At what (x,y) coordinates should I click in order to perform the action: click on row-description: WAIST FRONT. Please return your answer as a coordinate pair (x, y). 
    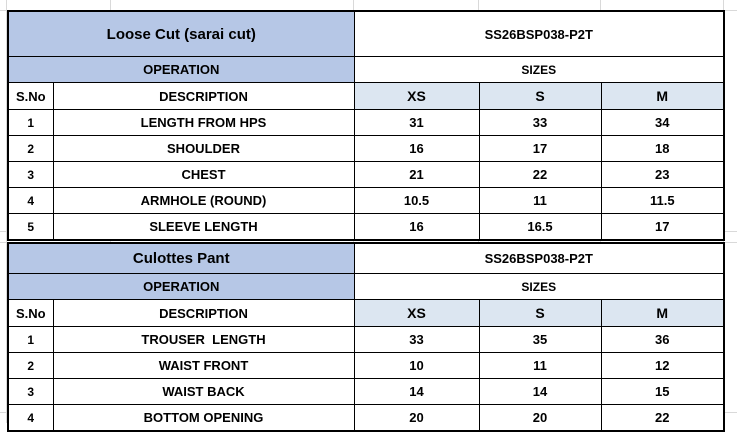
    Looking at the image, I should click on (203, 365).